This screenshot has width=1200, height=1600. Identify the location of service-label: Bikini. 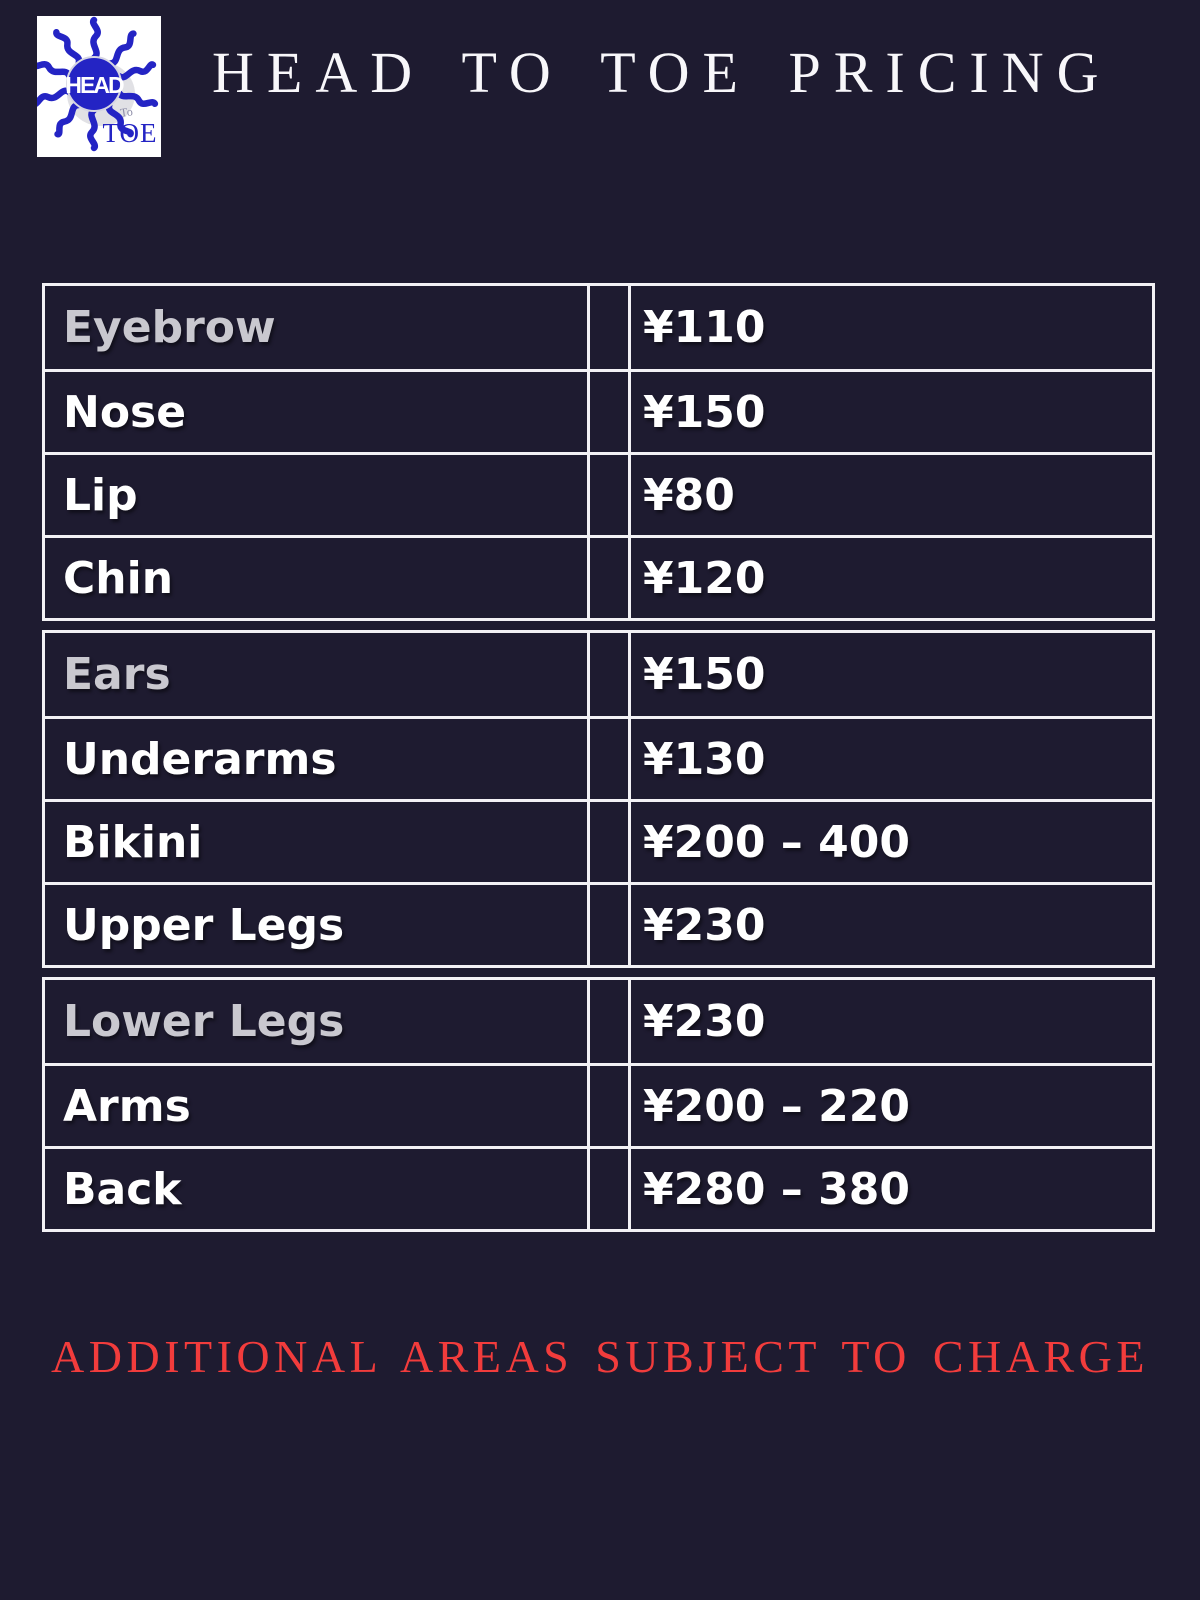
(317, 842).